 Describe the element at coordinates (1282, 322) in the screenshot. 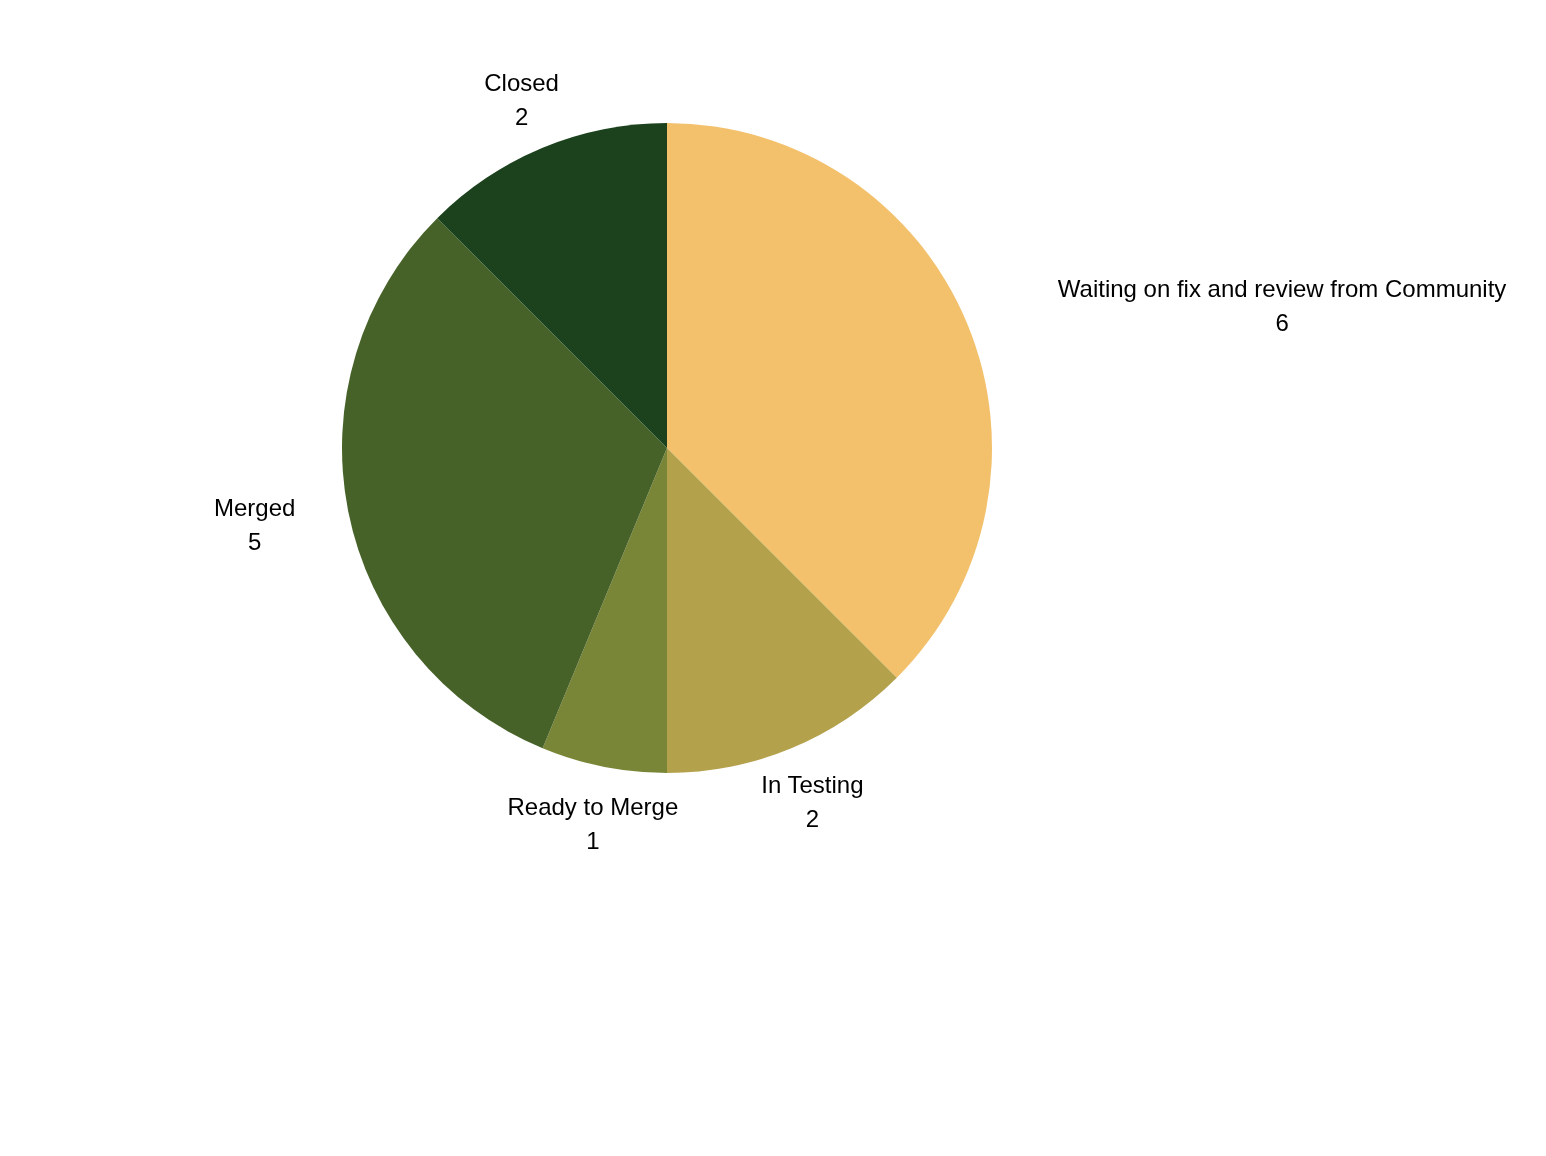

I see `data-label: 6` at that location.